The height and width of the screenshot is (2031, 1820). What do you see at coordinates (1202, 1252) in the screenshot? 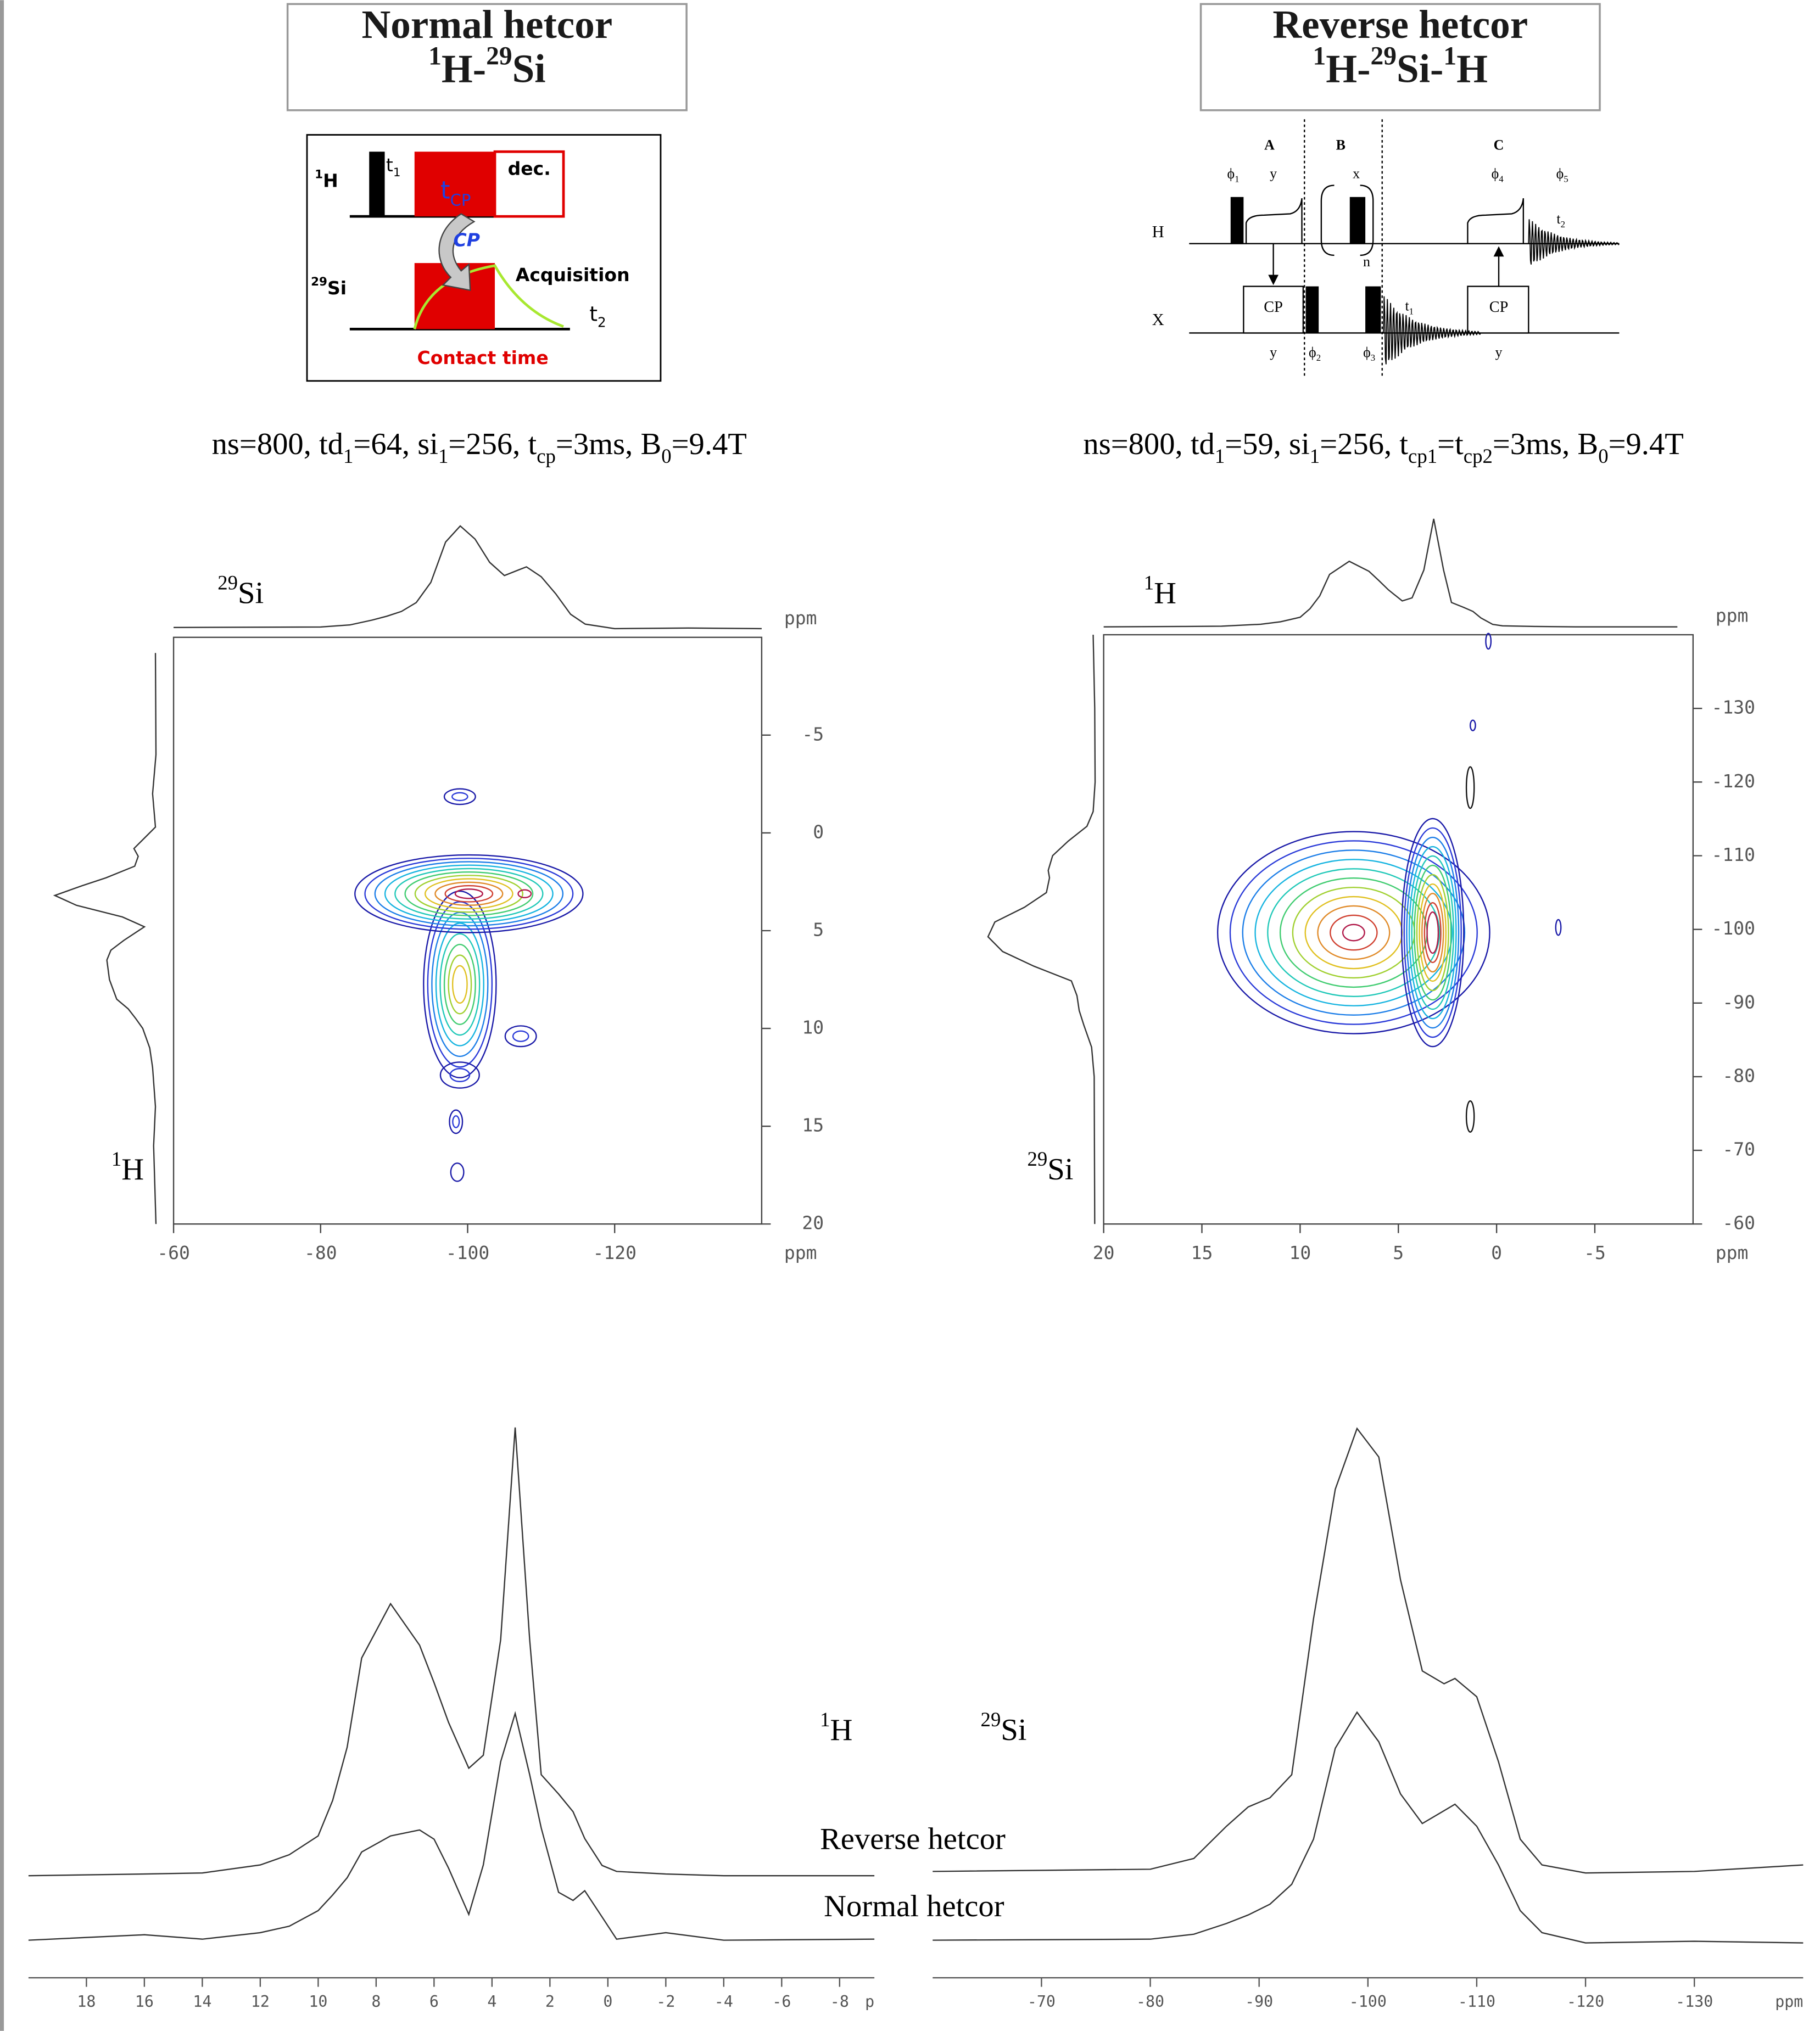
I see `x-tick-label: 15` at bounding box center [1202, 1252].